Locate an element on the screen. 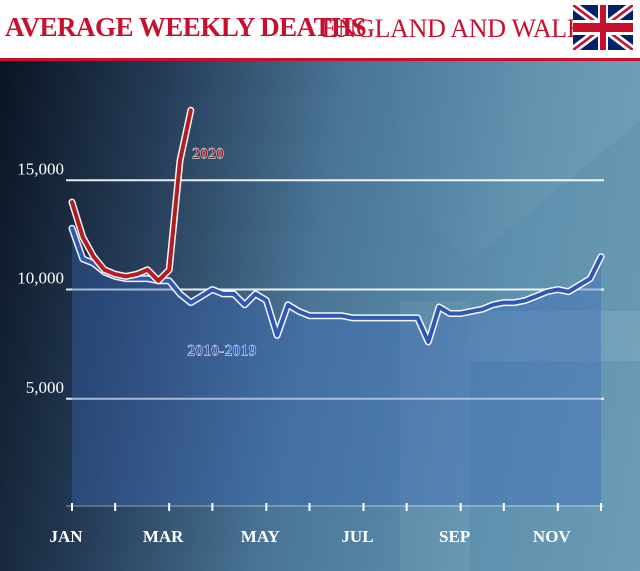 The image size is (640, 571). y-tick-label: 5,000 is located at coordinates (45, 387).